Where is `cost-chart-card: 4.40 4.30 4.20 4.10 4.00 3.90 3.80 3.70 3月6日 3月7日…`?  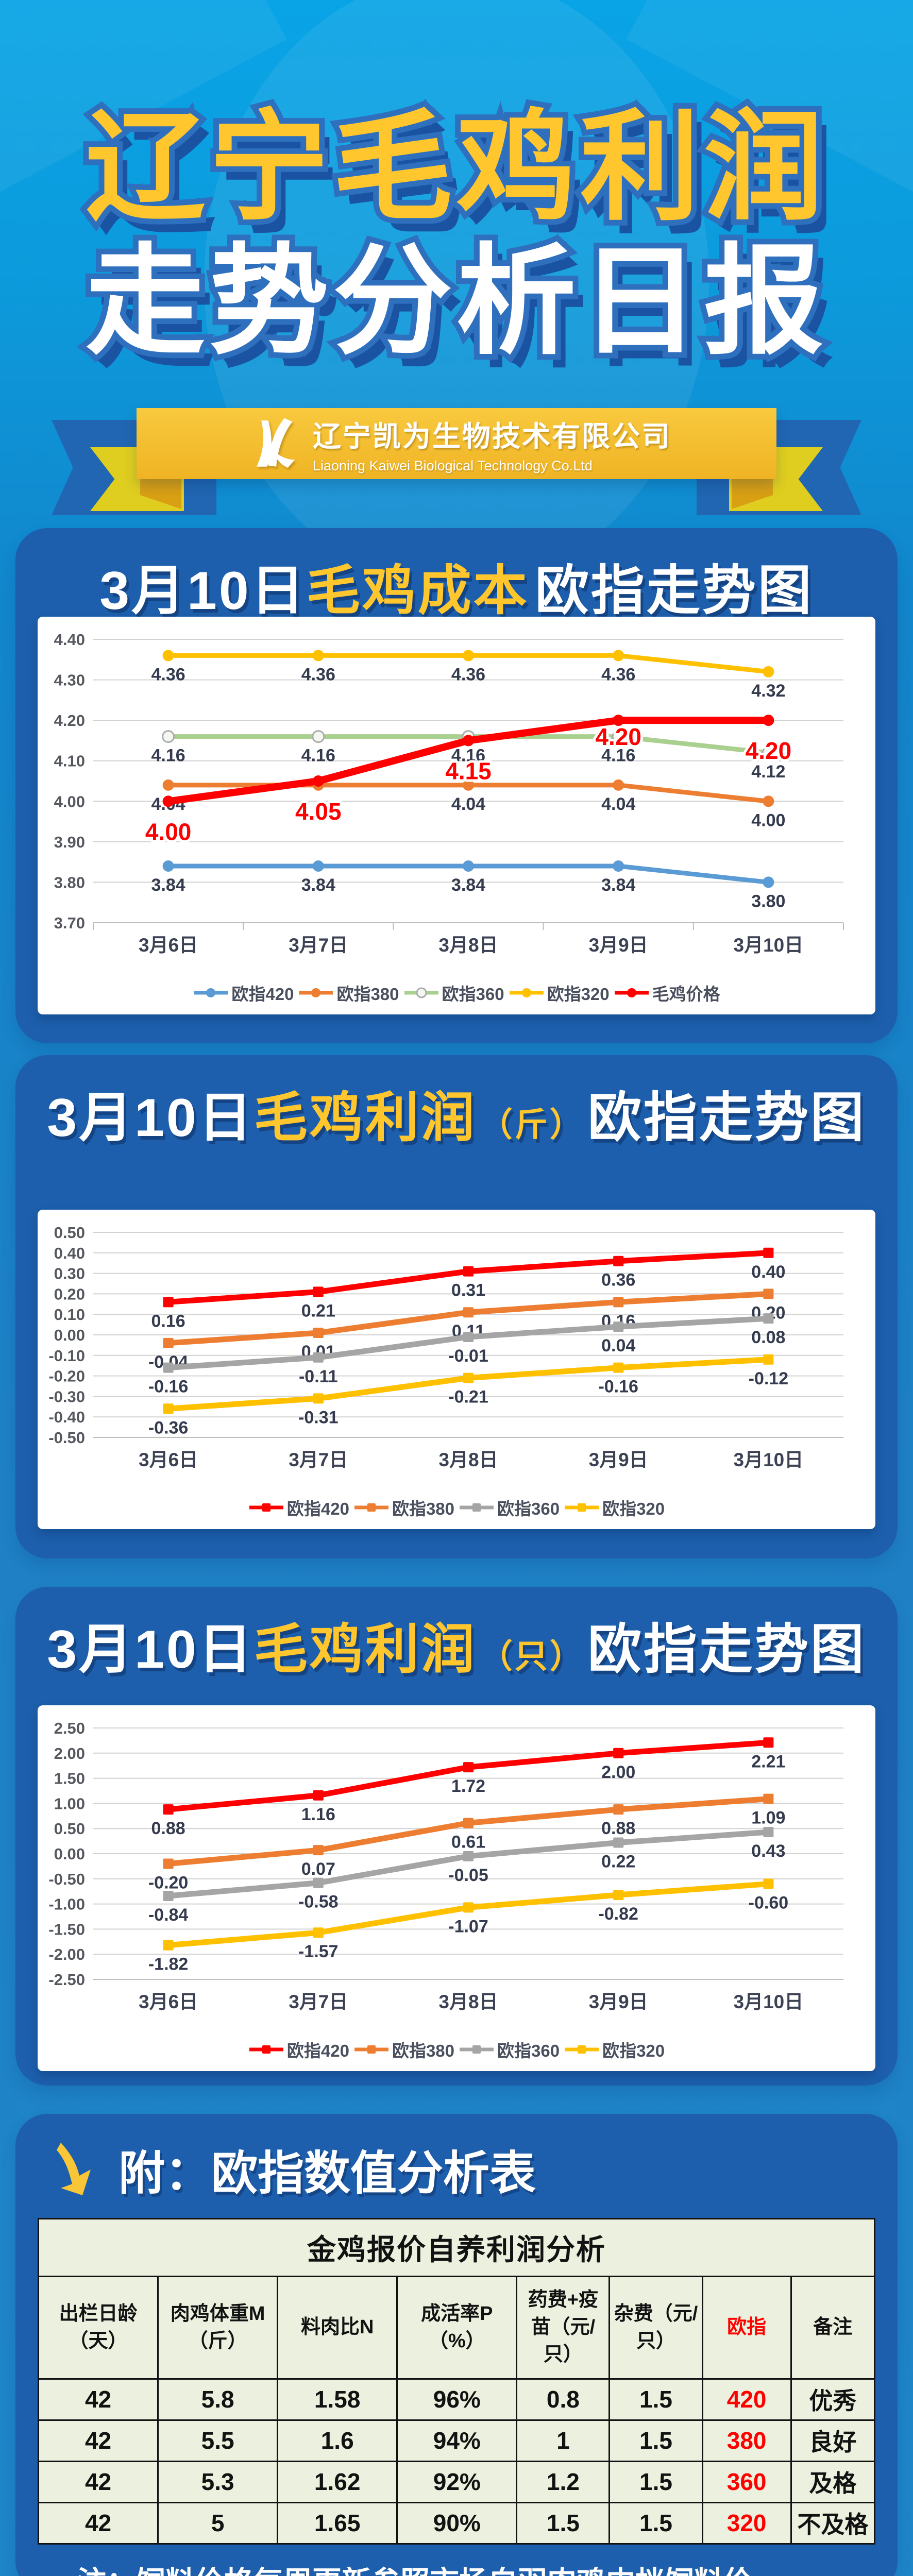
cost-chart-card: 4.40 4.30 4.20 4.10 4.00 3.90 3.80 3.70 3月6日 3月7日… is located at coordinates (457, 815).